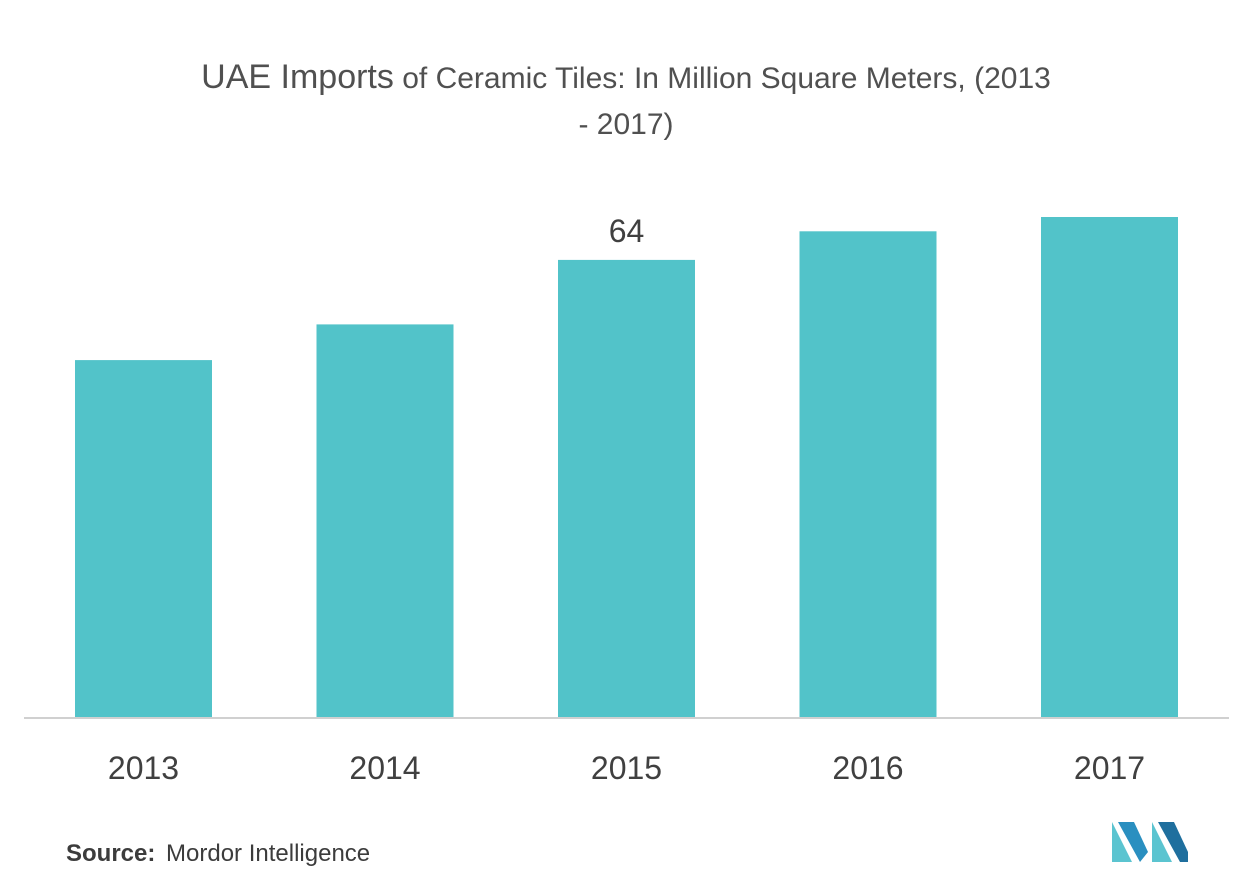 The width and height of the screenshot is (1253, 893). Describe the element at coordinates (1162, 842) in the screenshot. I see `logo-shape-middle-right` at that location.